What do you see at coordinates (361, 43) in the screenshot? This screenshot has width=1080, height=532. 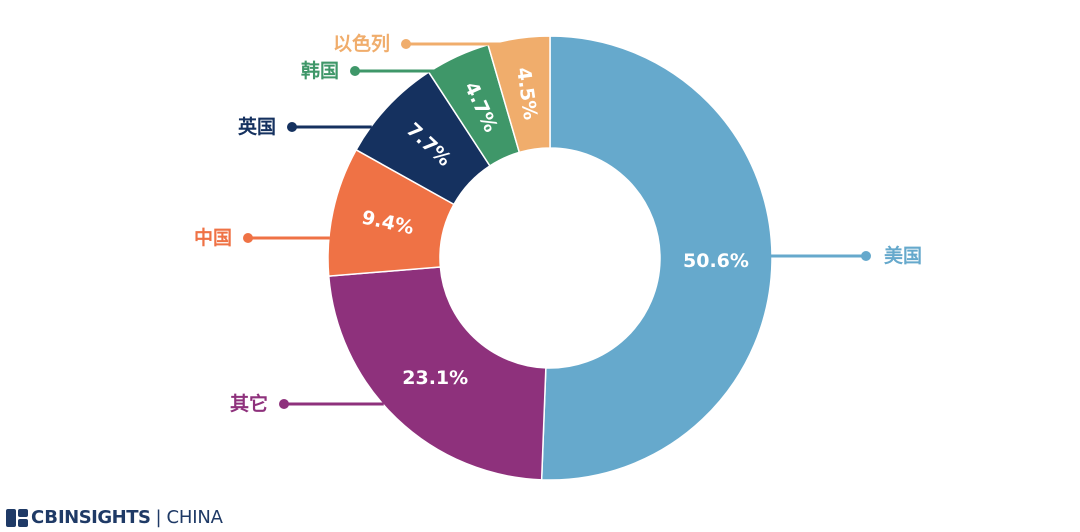 I see `category-label-5: 以色列` at bounding box center [361, 43].